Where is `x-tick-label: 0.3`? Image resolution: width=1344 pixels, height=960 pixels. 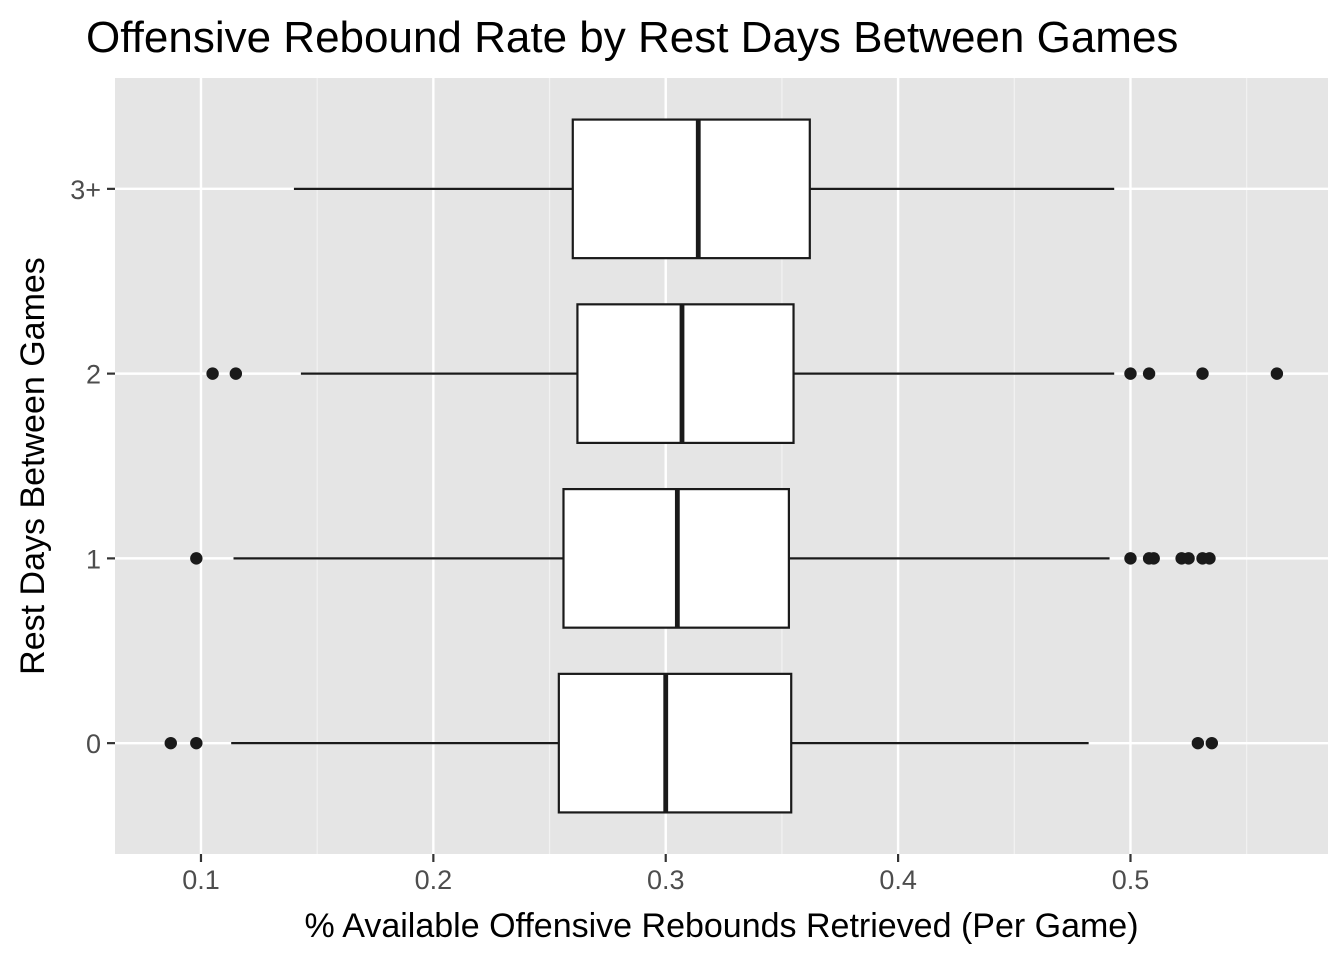 x-tick-label: 0.3 is located at coordinates (666, 880).